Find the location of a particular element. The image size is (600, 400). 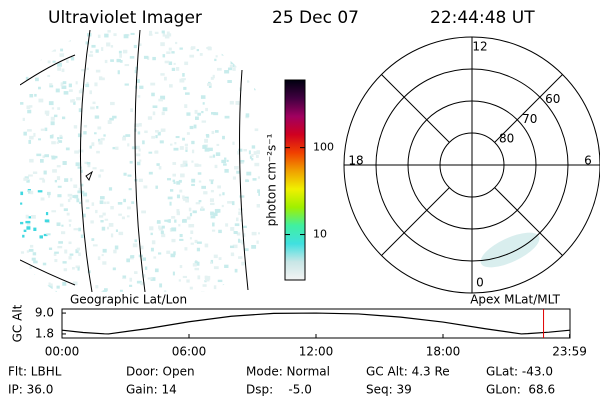

time: 22:44:48 UT is located at coordinates (482, 18).